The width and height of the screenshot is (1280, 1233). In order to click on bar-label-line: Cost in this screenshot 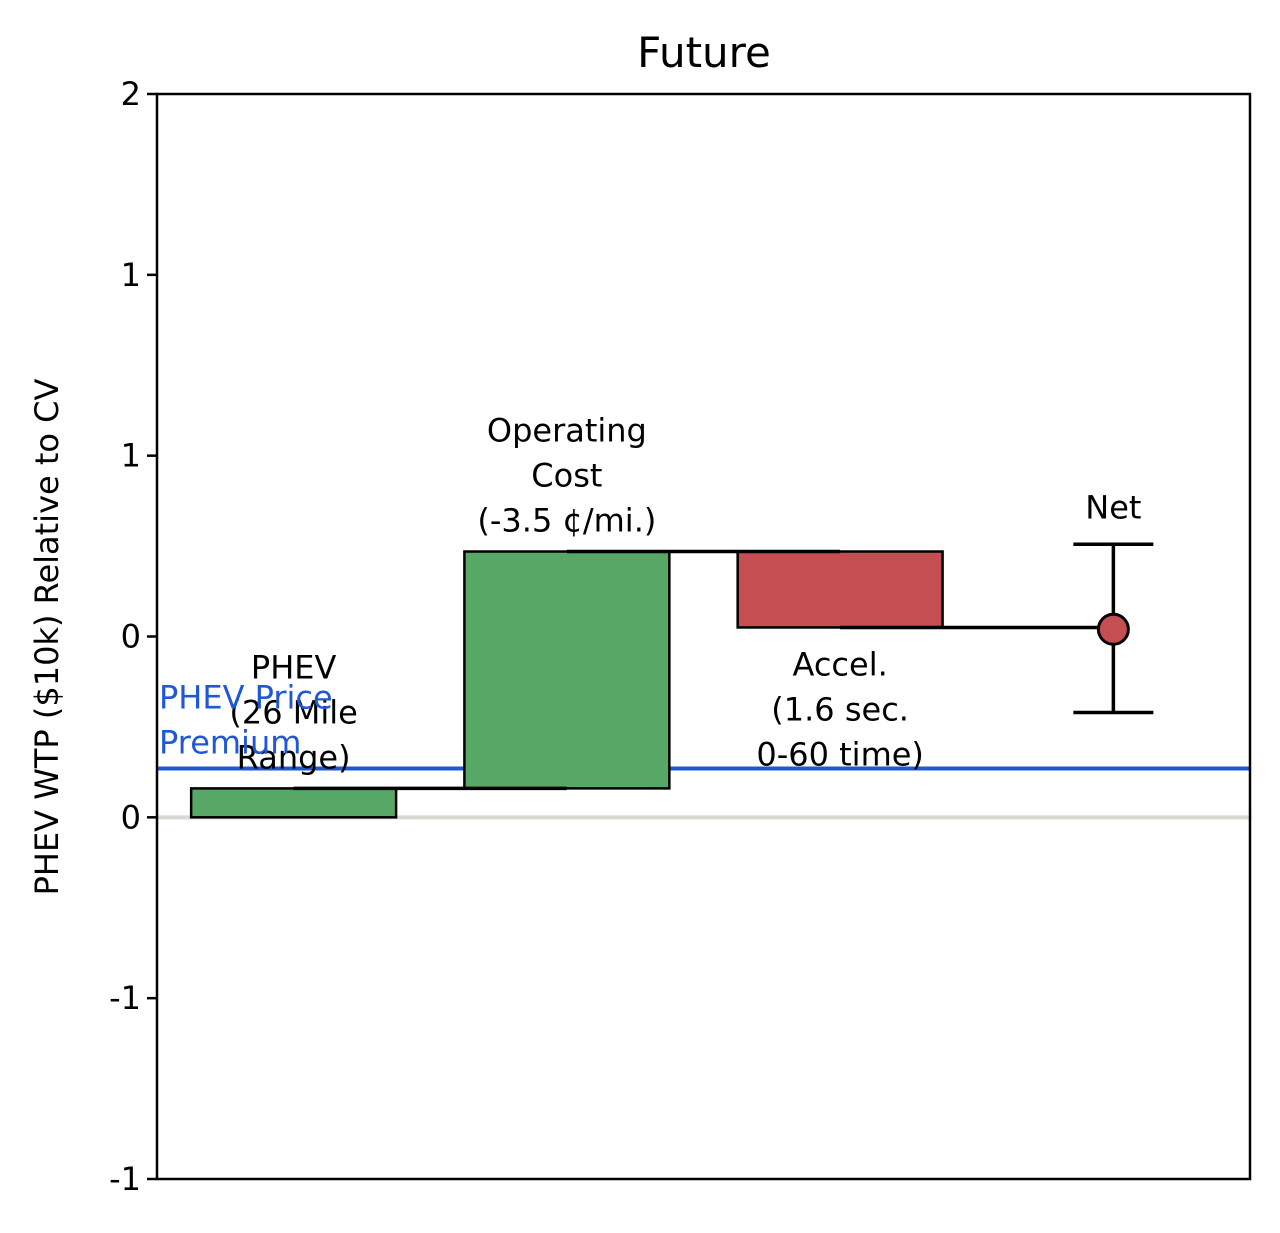, I will do `click(566, 476)`.